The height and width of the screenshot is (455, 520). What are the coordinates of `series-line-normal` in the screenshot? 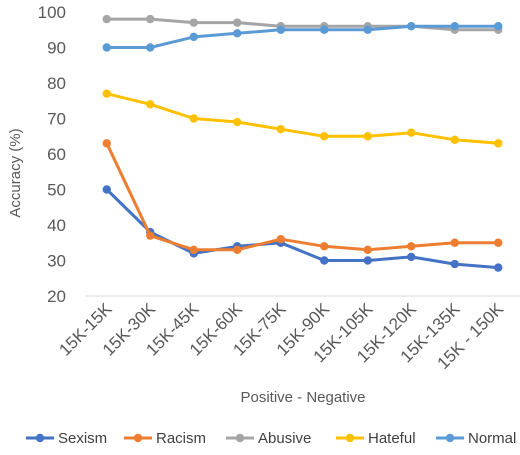 It's located at (302, 36).